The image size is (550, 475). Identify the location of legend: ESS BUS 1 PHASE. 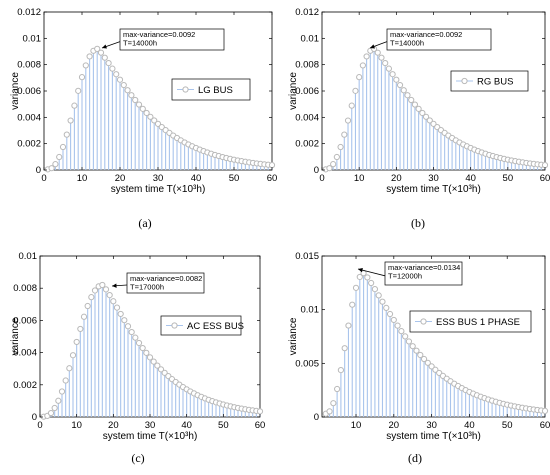
(470, 321).